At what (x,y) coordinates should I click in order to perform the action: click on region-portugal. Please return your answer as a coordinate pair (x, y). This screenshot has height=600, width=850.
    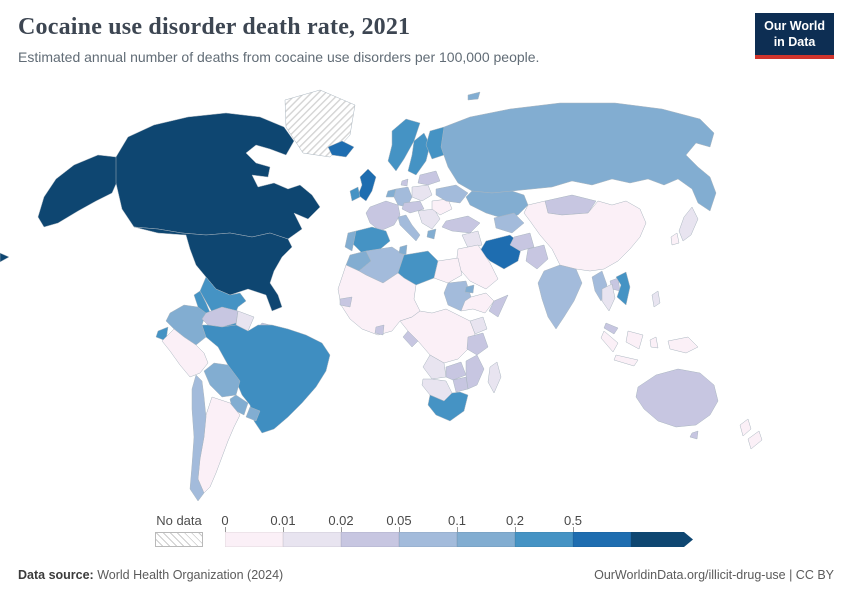
    Looking at the image, I should click on (350, 241).